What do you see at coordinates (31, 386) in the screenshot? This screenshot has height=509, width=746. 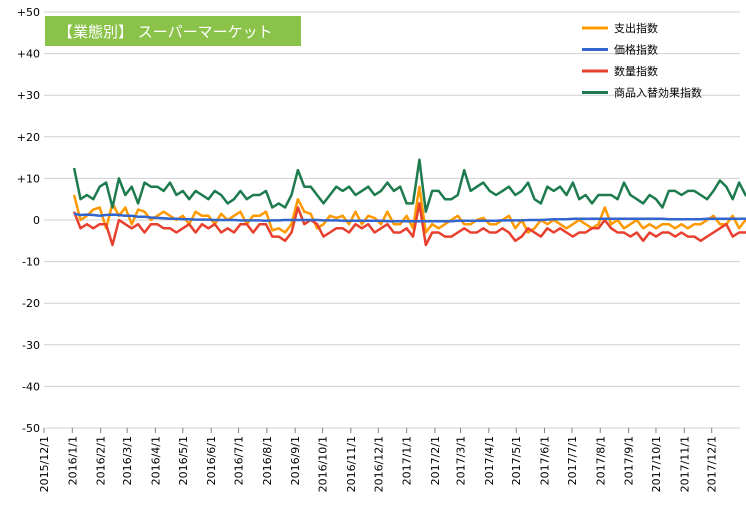 I see `y-tick-label: -40` at bounding box center [31, 386].